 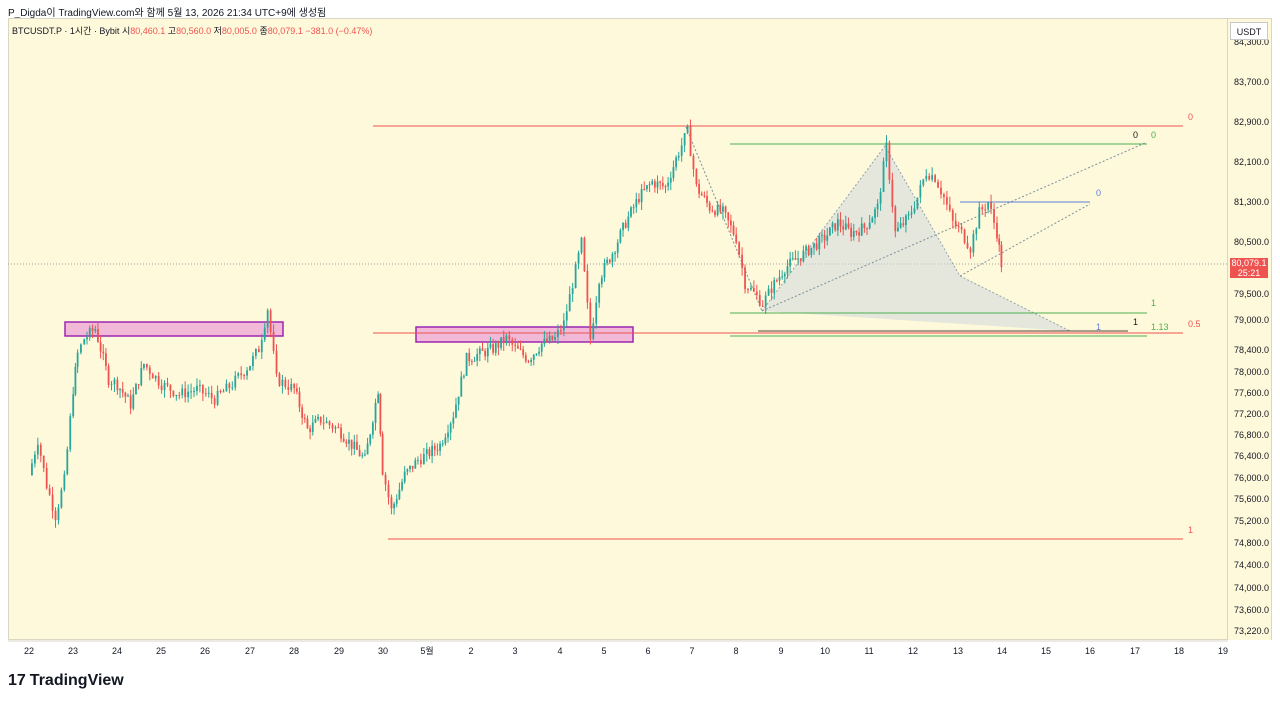 I want to click on supply-zone-box, so click(x=524, y=334).